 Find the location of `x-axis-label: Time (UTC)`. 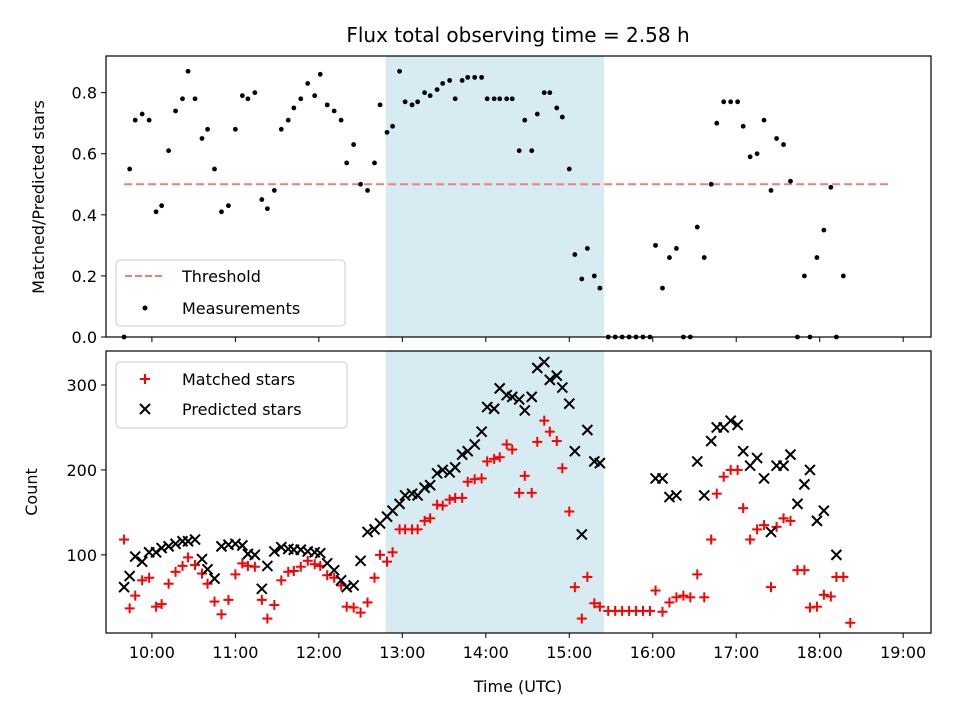

x-axis-label: Time (UTC) is located at coordinates (517, 686).